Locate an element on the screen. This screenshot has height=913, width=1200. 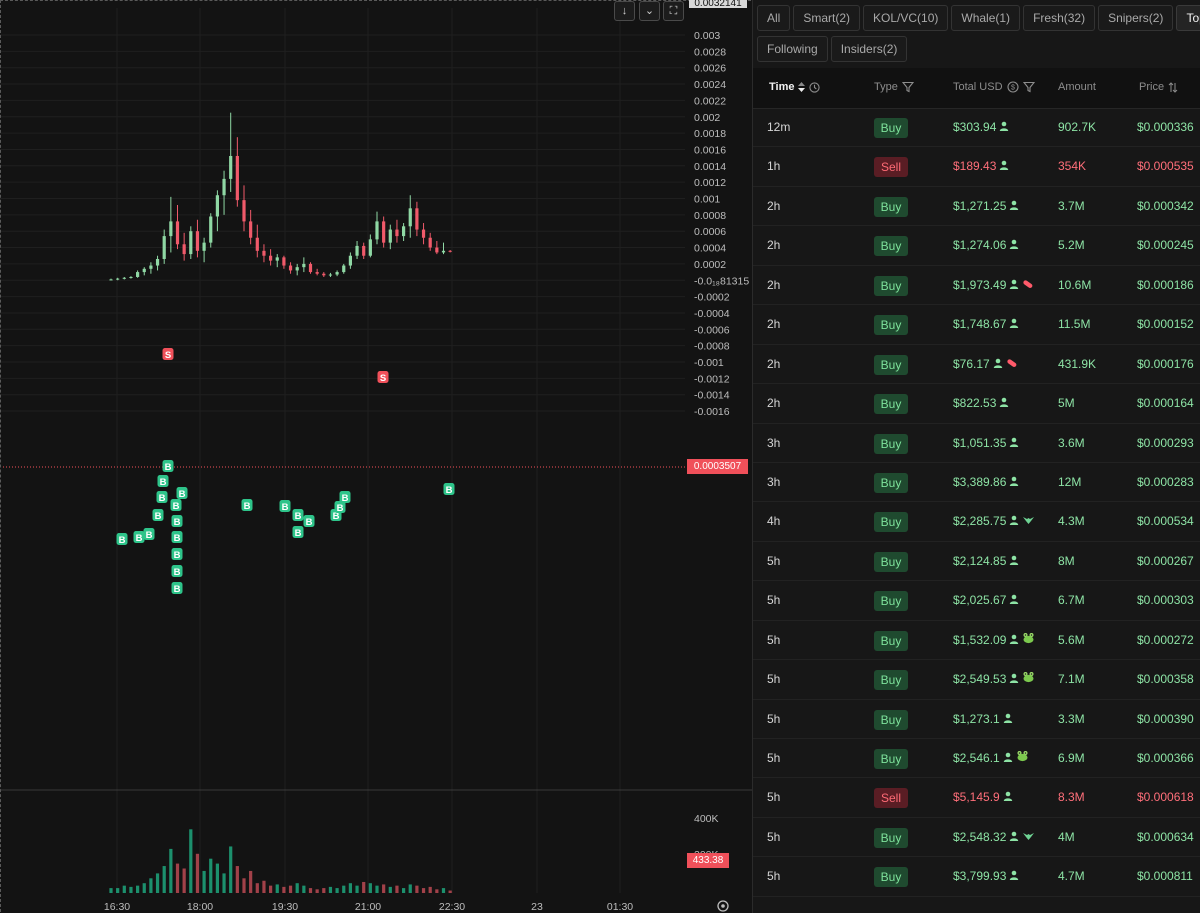
trade-row: 5h Buy $3,799.93 4.7M $0.000811 is located at coordinates (976, 877).